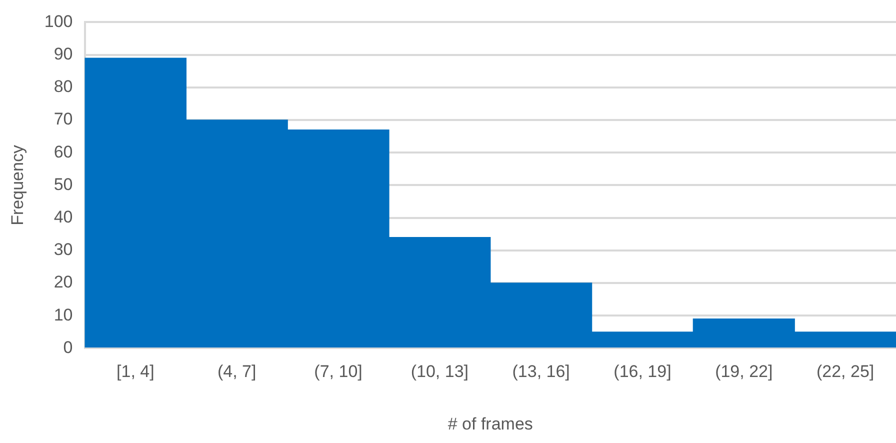 This screenshot has height=443, width=896. What do you see at coordinates (744, 372) in the screenshot?
I see `x-tick-label: (19, 22]` at bounding box center [744, 372].